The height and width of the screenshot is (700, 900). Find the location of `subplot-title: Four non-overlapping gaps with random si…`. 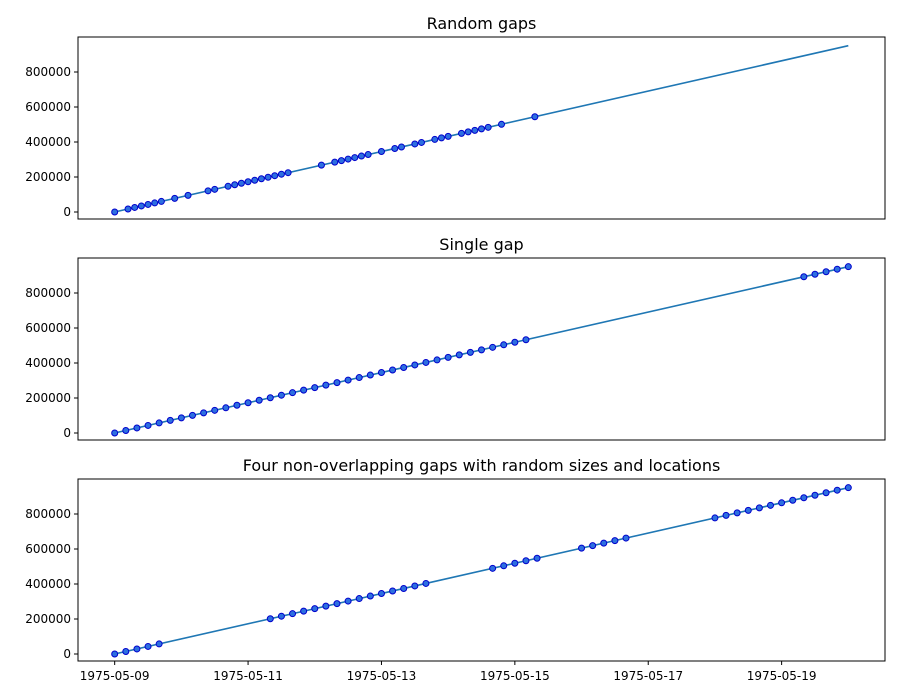

subplot-title: Four non-overlapping gaps with random si… is located at coordinates (482, 465).